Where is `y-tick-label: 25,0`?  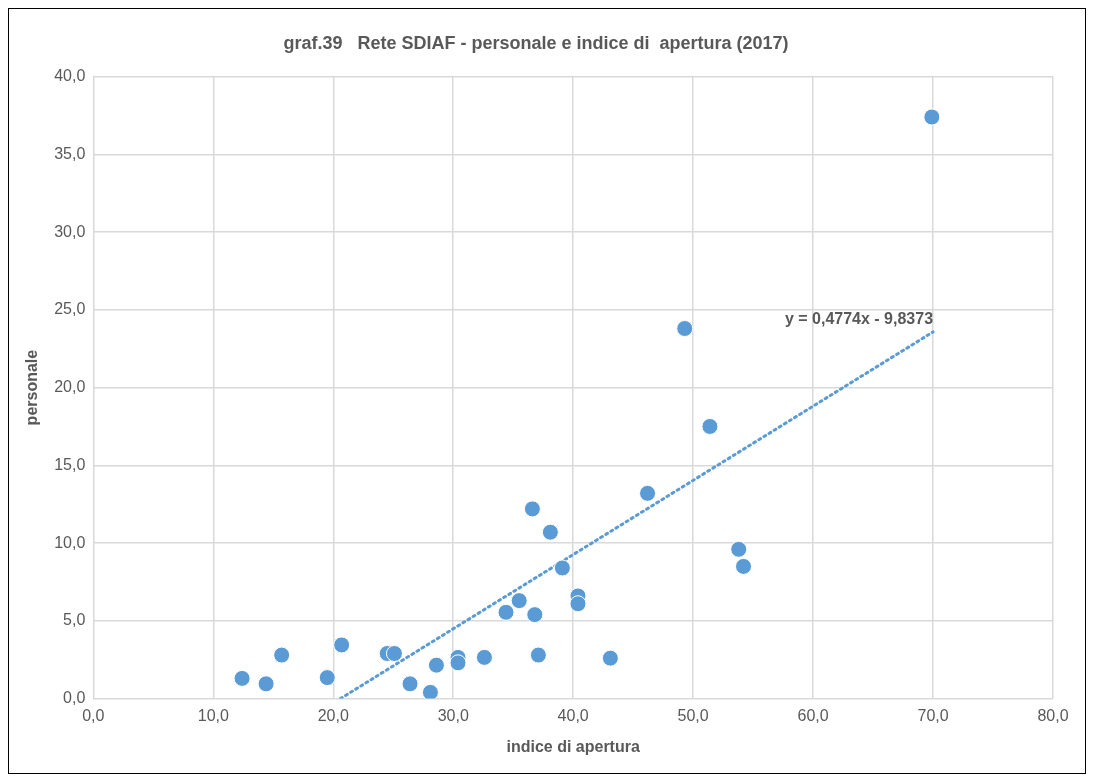
y-tick-label: 25,0 is located at coordinates (70, 309).